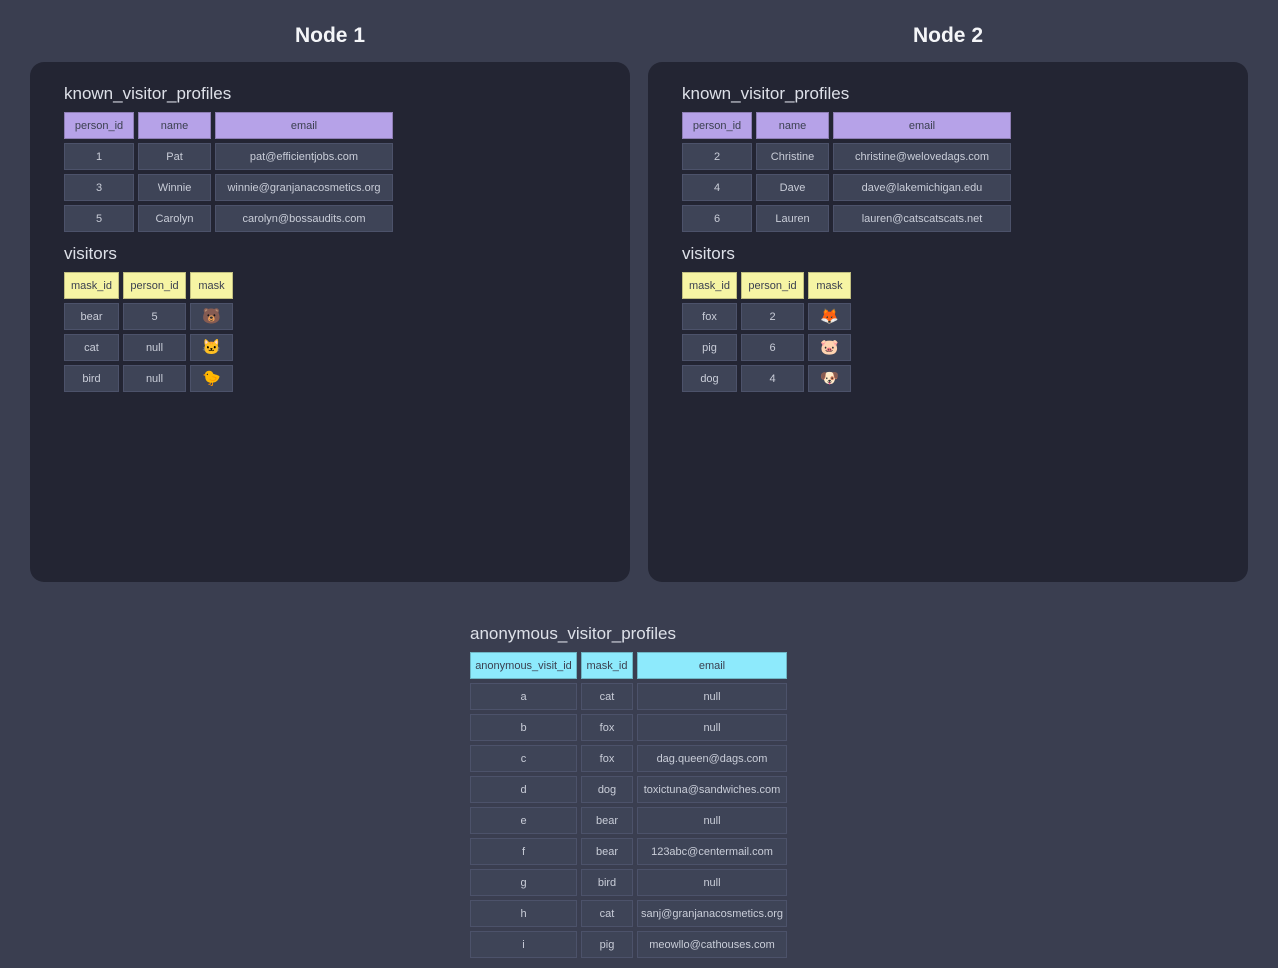 This screenshot has width=1278, height=968. I want to click on table-cell: Carolyn, so click(174, 218).